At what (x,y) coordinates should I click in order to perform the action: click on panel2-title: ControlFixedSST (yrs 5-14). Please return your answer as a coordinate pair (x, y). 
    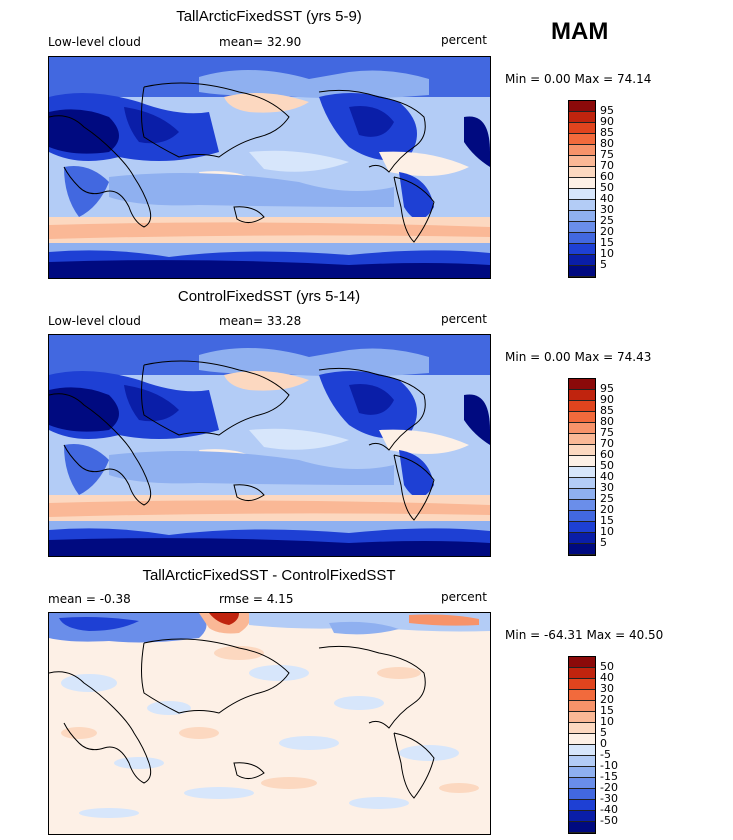
    Looking at the image, I should click on (269, 296).